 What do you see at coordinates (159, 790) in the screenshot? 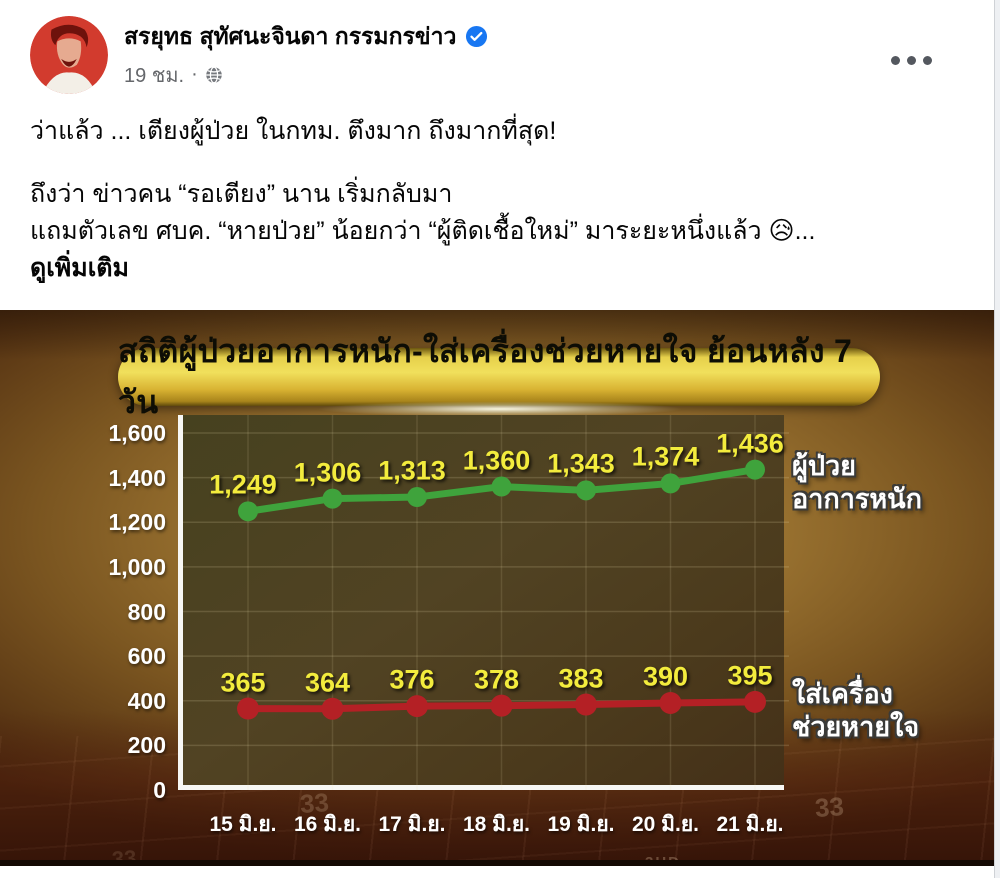
I see `y-axis-tick-label: 0` at bounding box center [159, 790].